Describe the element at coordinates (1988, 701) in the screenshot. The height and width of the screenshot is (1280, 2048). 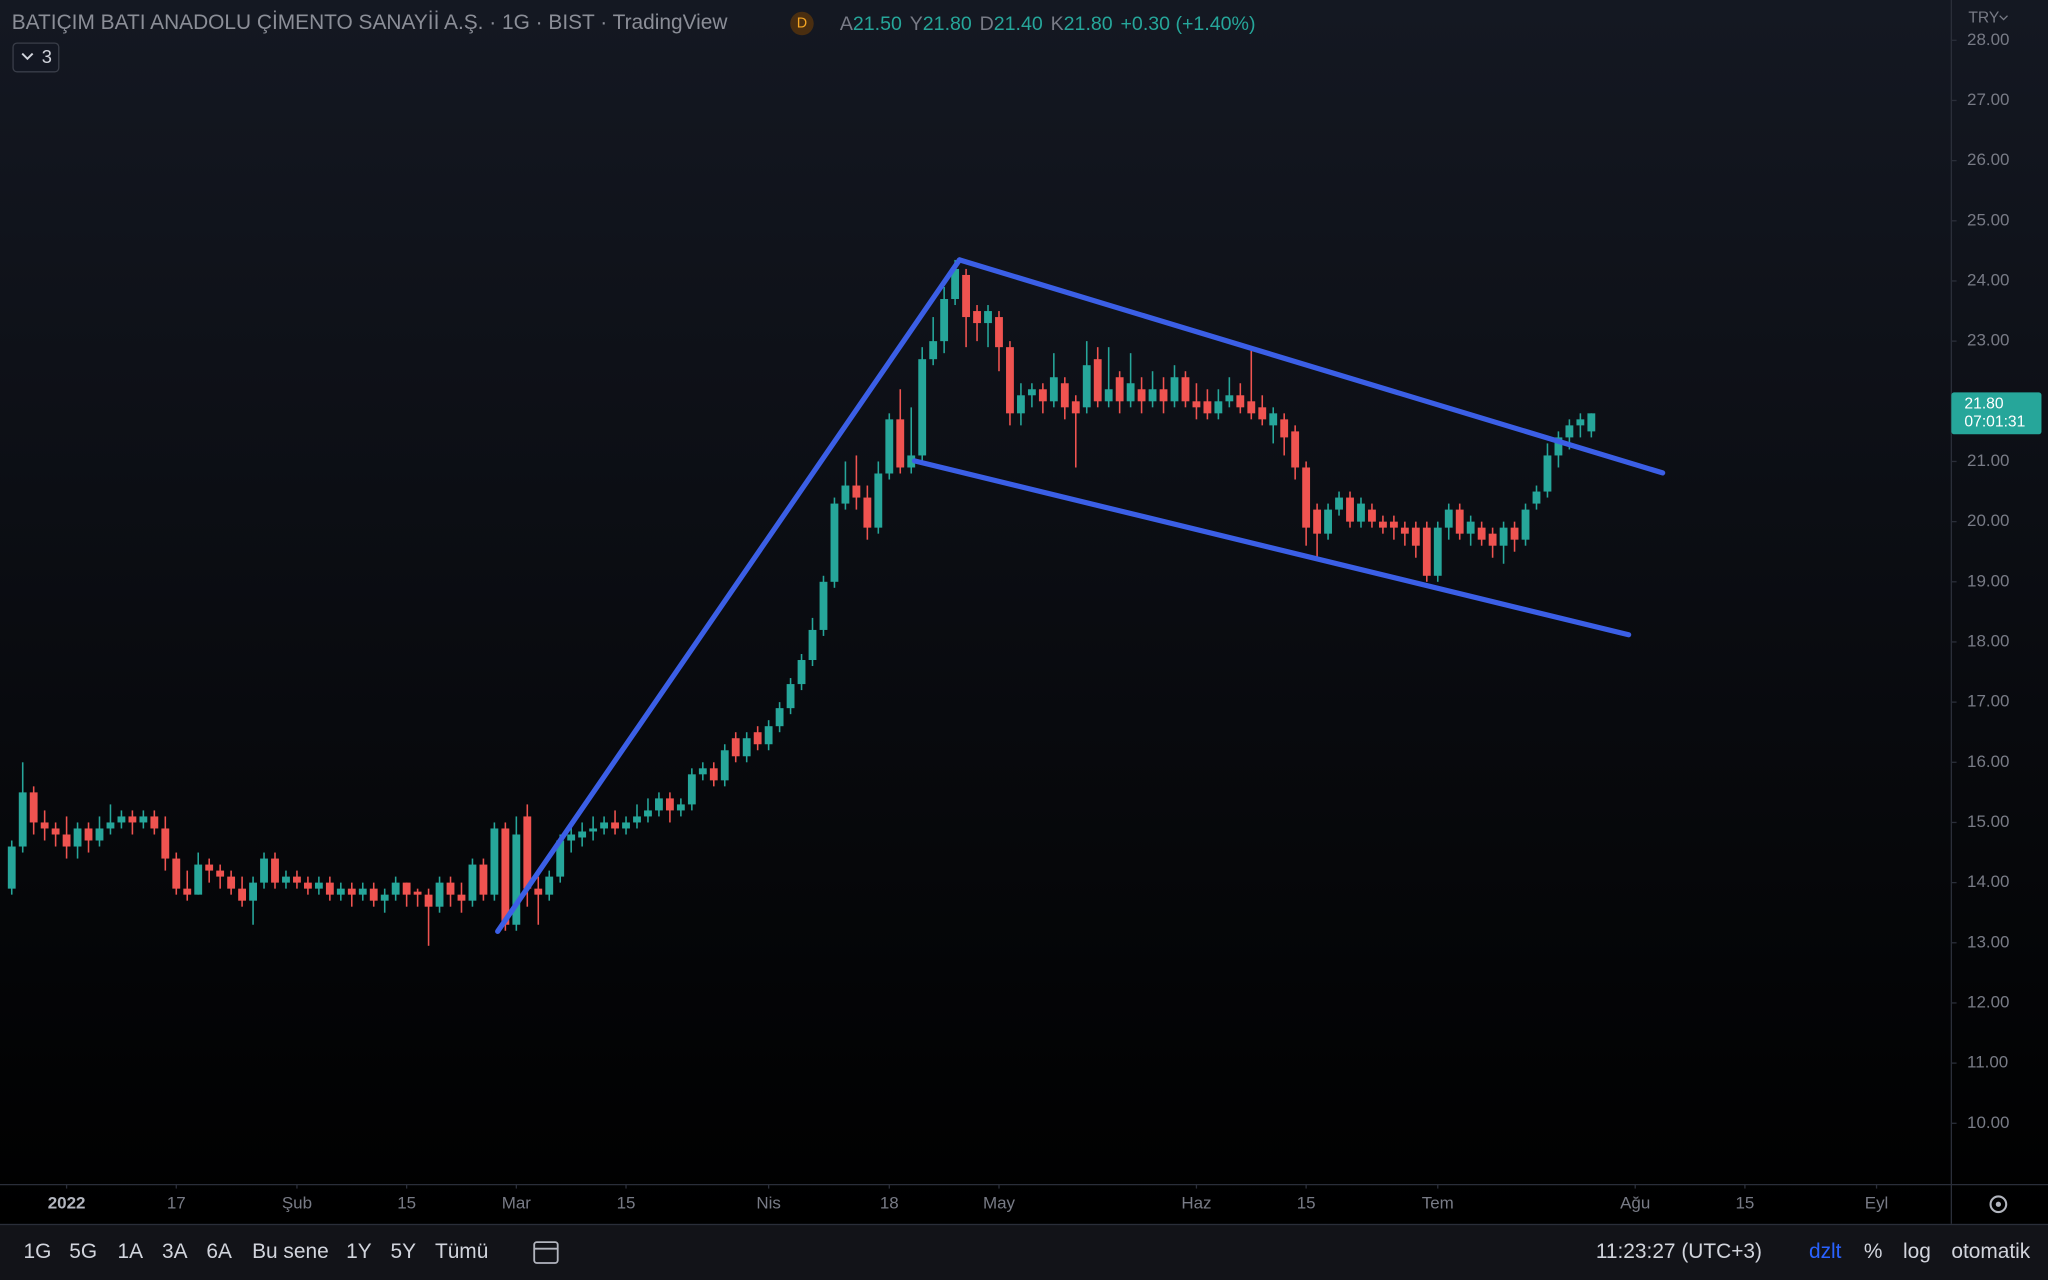
I see `y-tick-label: 17.00` at that location.